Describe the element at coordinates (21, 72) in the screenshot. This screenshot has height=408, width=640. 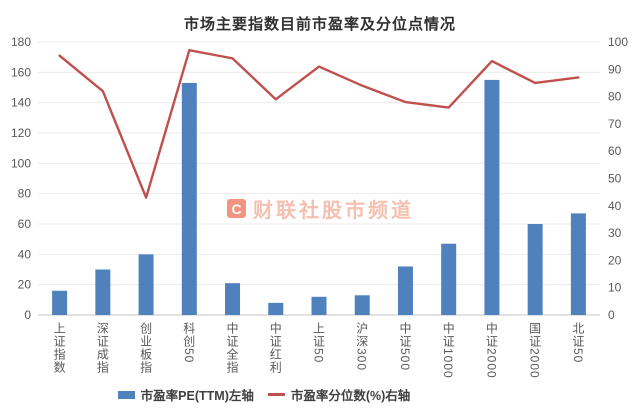
I see `left-axis-tick-label: 160` at that location.